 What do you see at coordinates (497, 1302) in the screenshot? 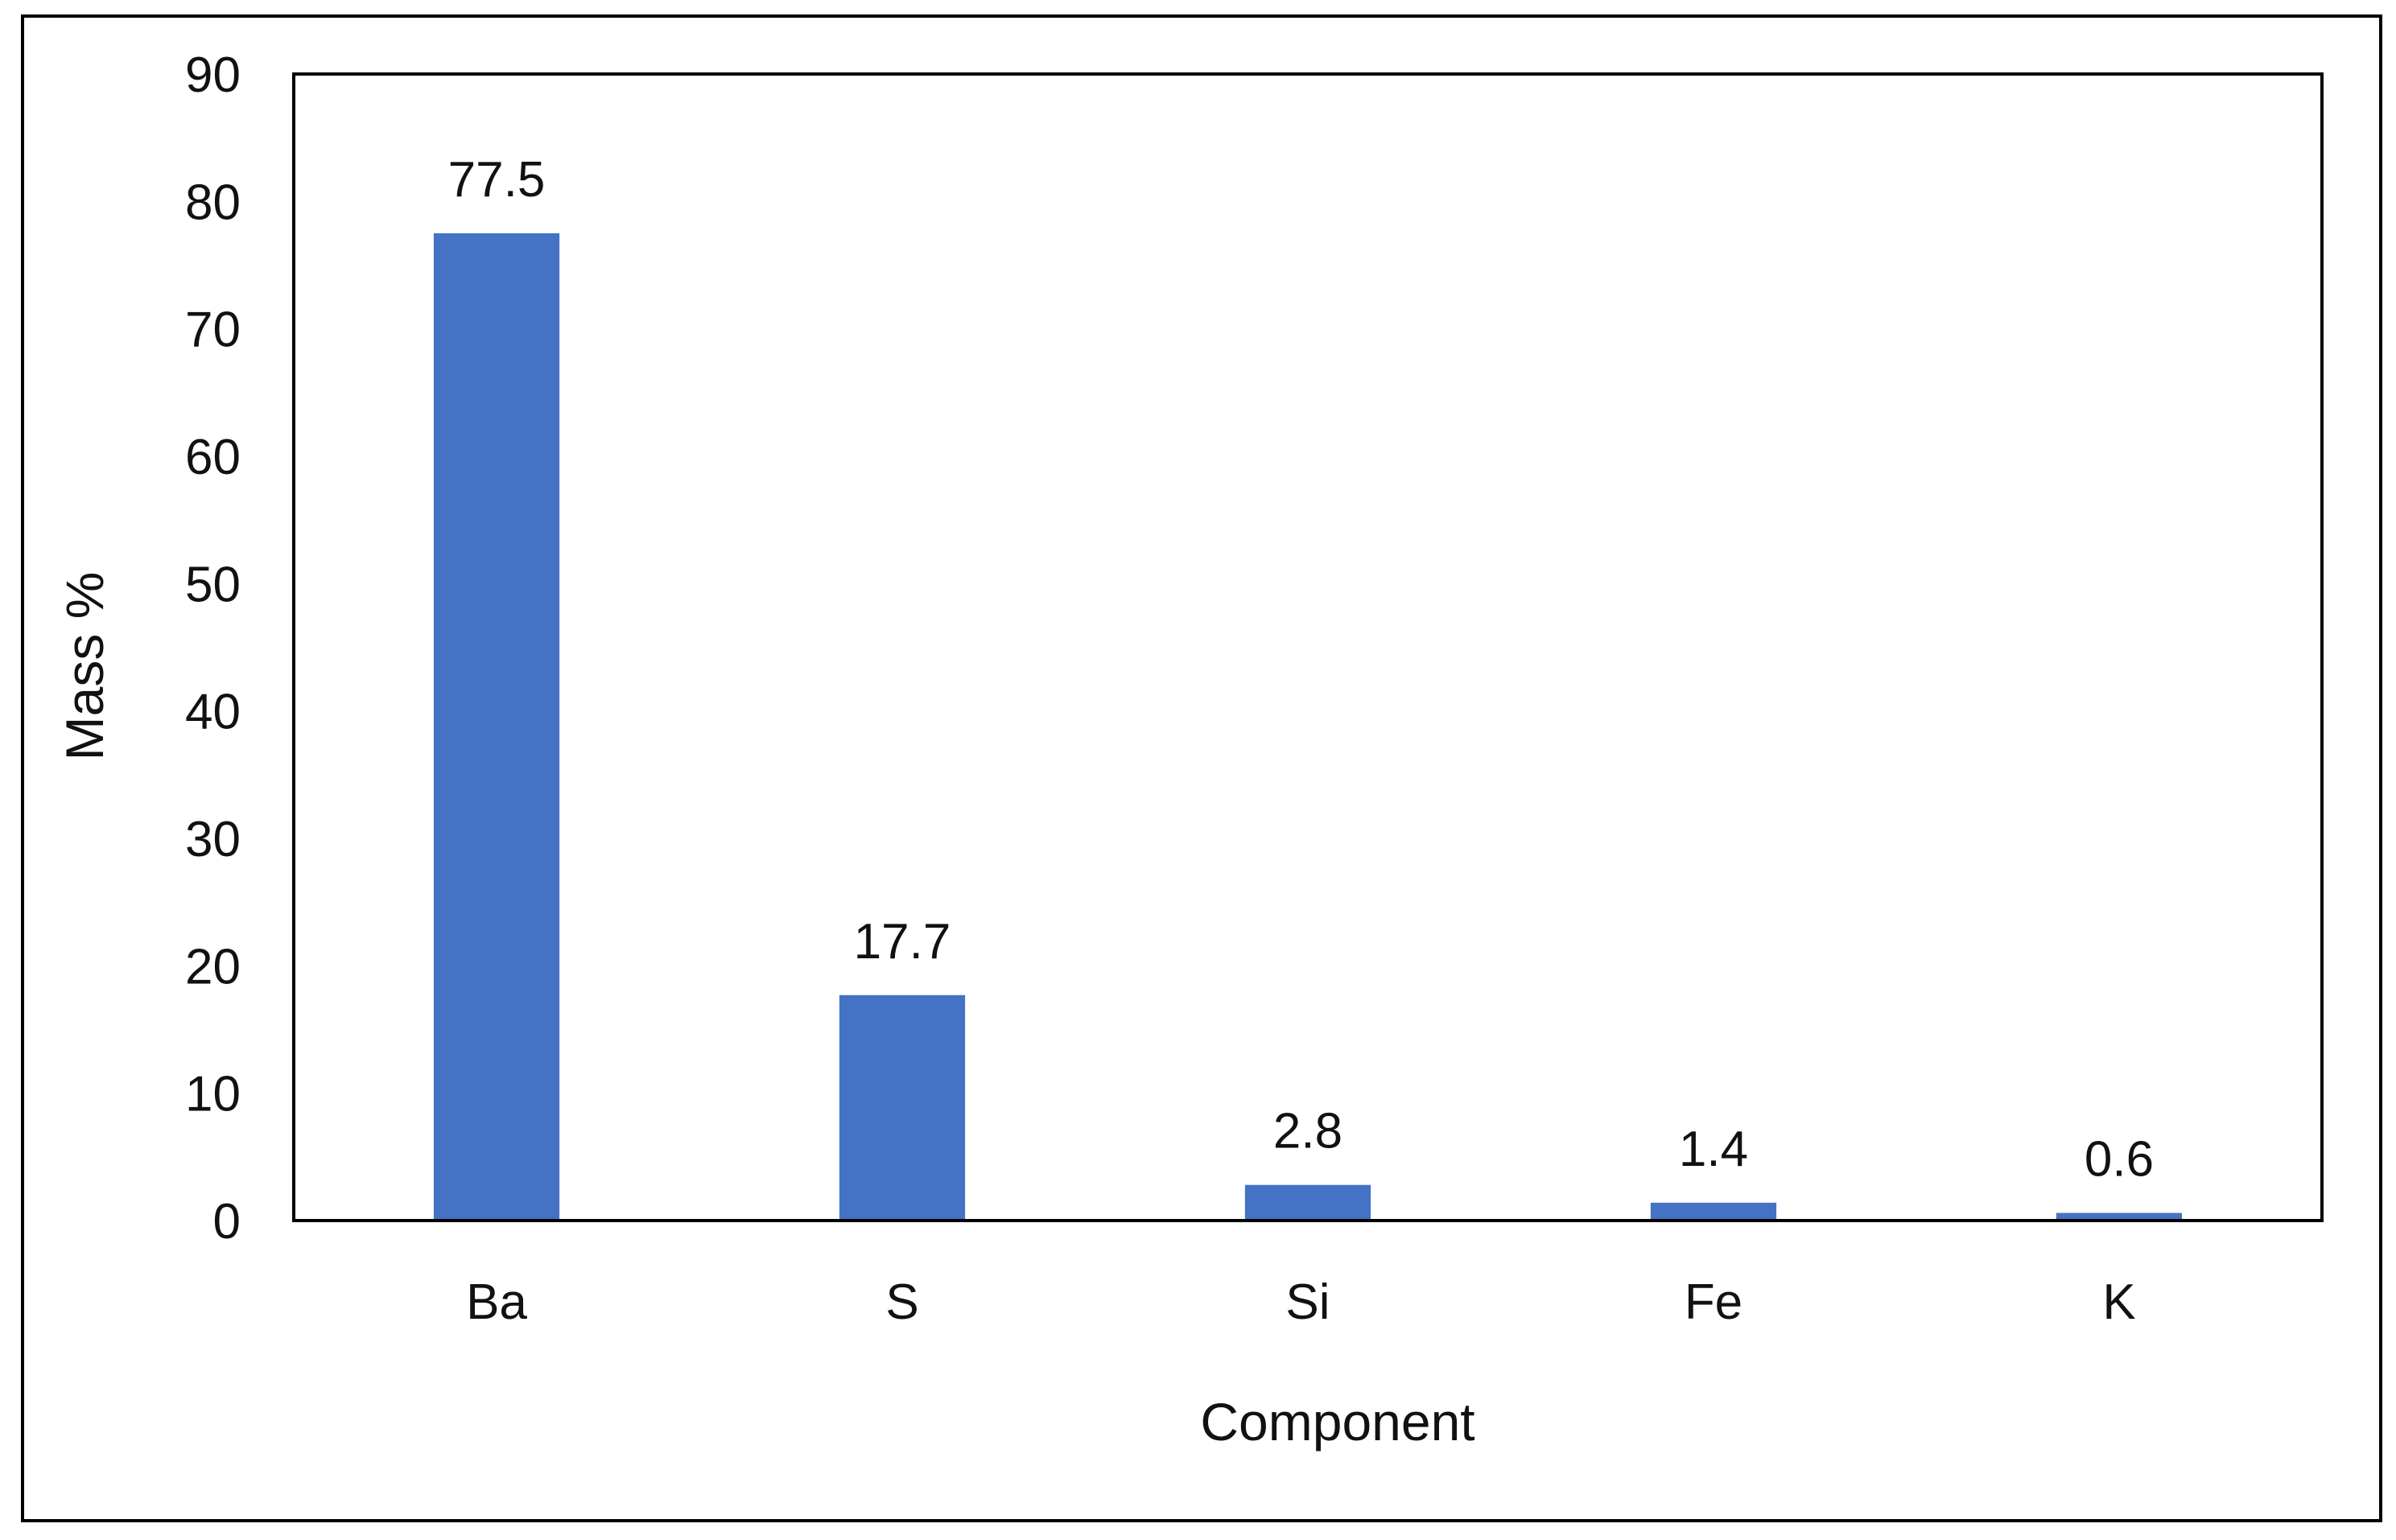
I see `x-tick-label-ba: Ba` at bounding box center [497, 1302].